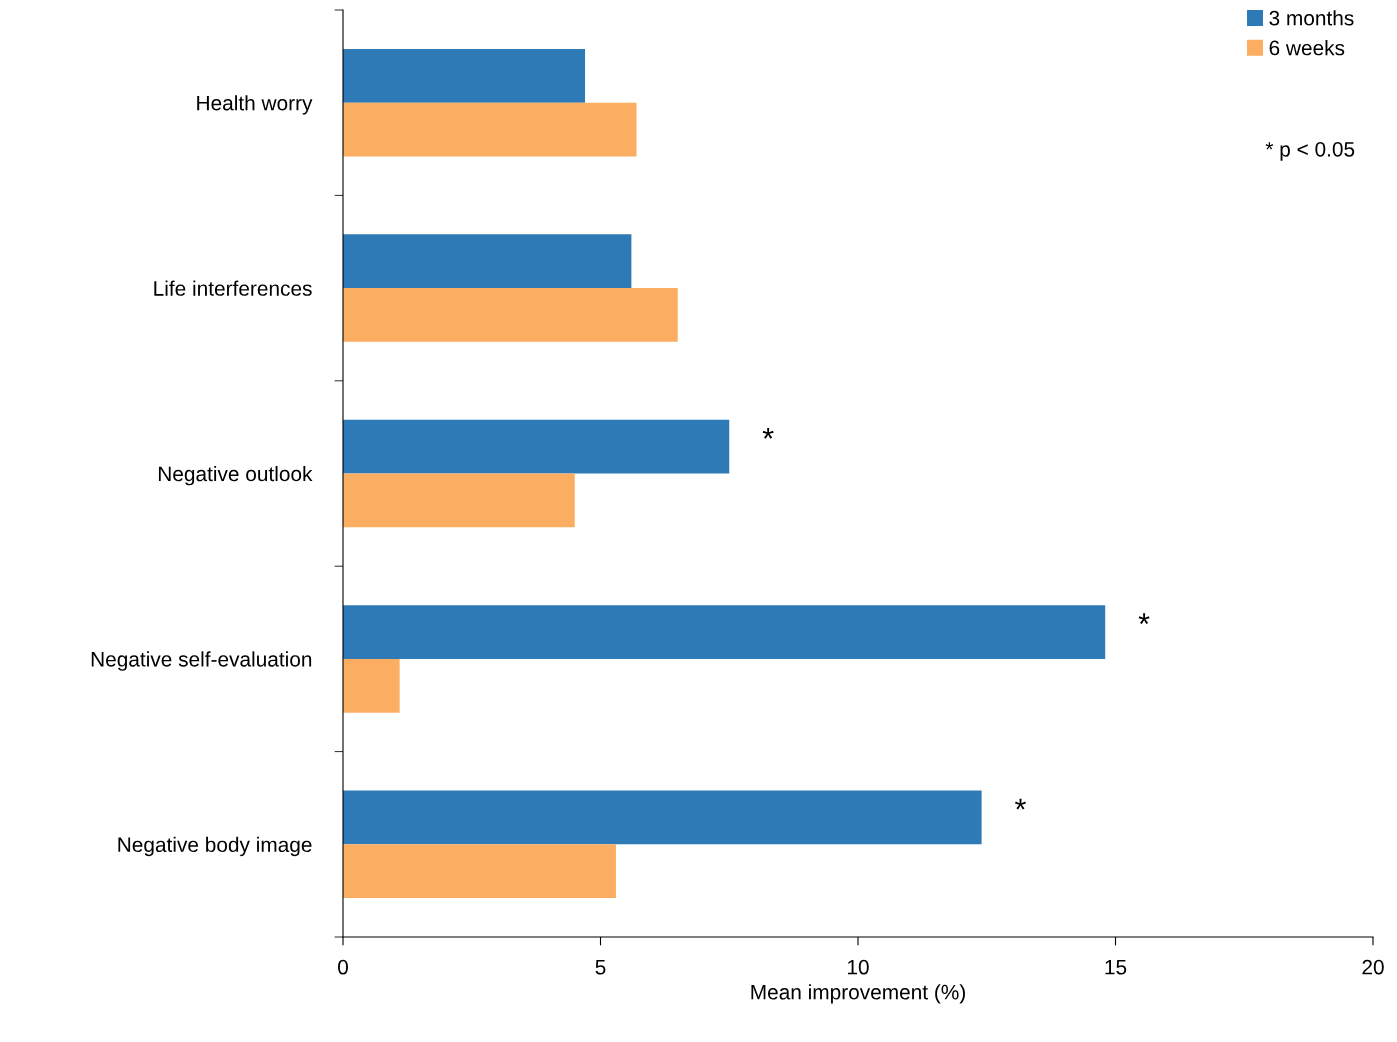 The width and height of the screenshot is (1397, 1042). I want to click on x-tick-label: 20, so click(1373, 967).